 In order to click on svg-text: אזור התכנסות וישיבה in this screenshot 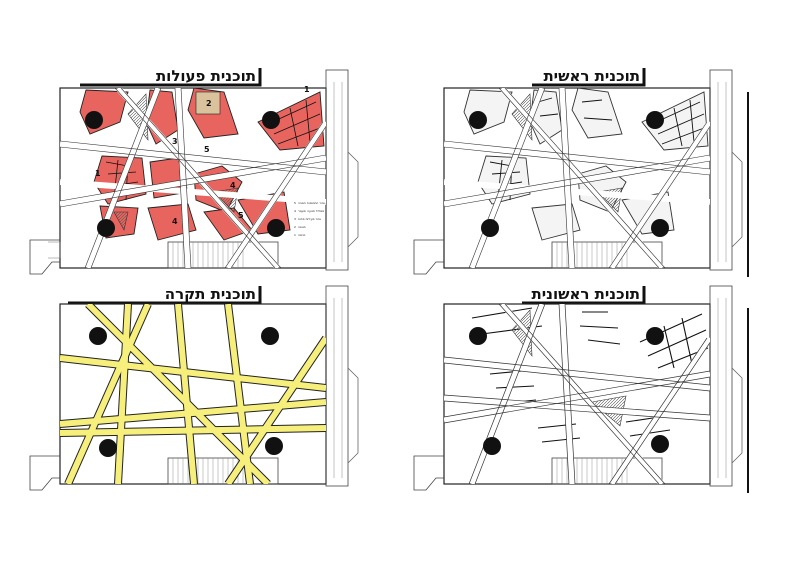, I will do `click(311, 203)`.